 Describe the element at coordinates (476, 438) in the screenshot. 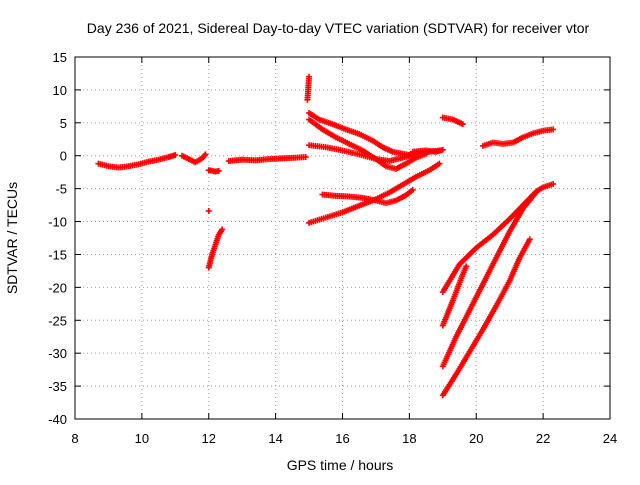

I see `x-tick-label: 20` at that location.